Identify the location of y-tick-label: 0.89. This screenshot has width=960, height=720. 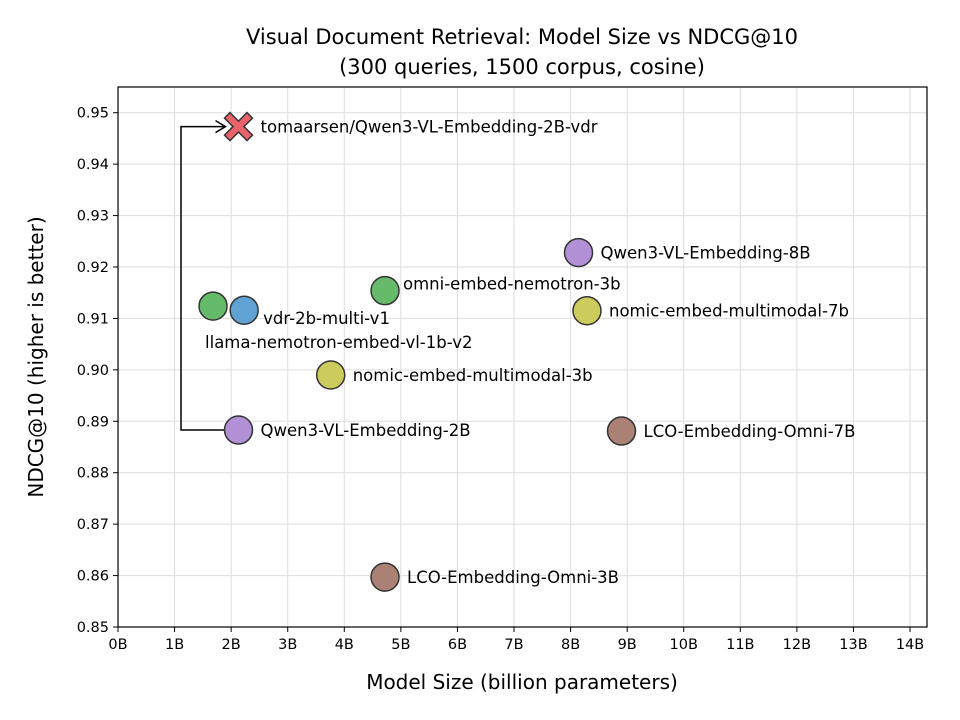
(93, 422).